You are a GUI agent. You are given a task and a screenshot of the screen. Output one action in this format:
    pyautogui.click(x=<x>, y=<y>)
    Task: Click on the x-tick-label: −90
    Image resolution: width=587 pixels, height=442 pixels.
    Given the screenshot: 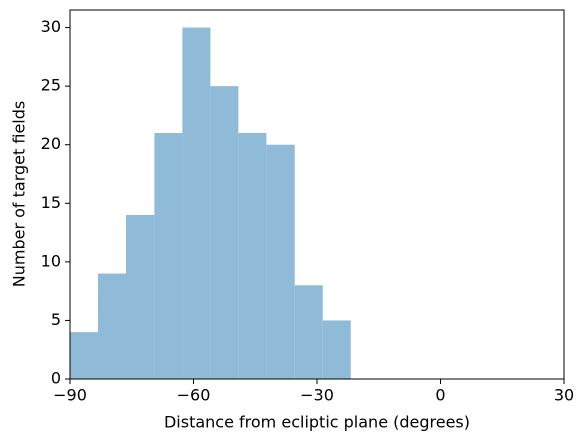 What is the action you would take?
    pyautogui.click(x=70, y=395)
    